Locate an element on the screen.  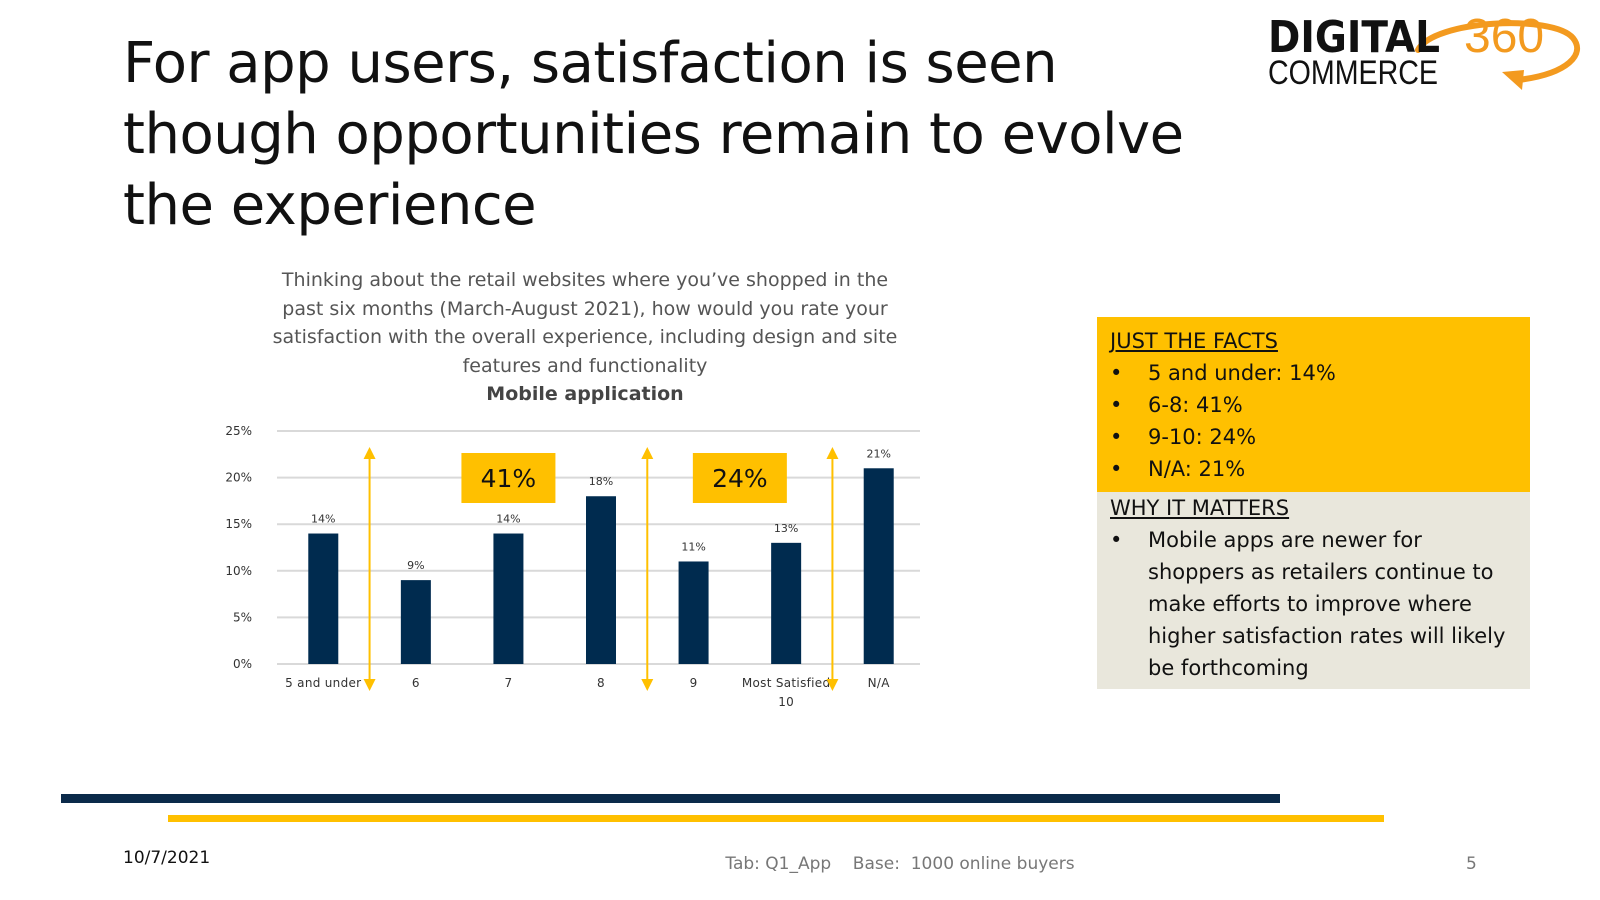
group-total-label: 41% is located at coordinates (509, 478).